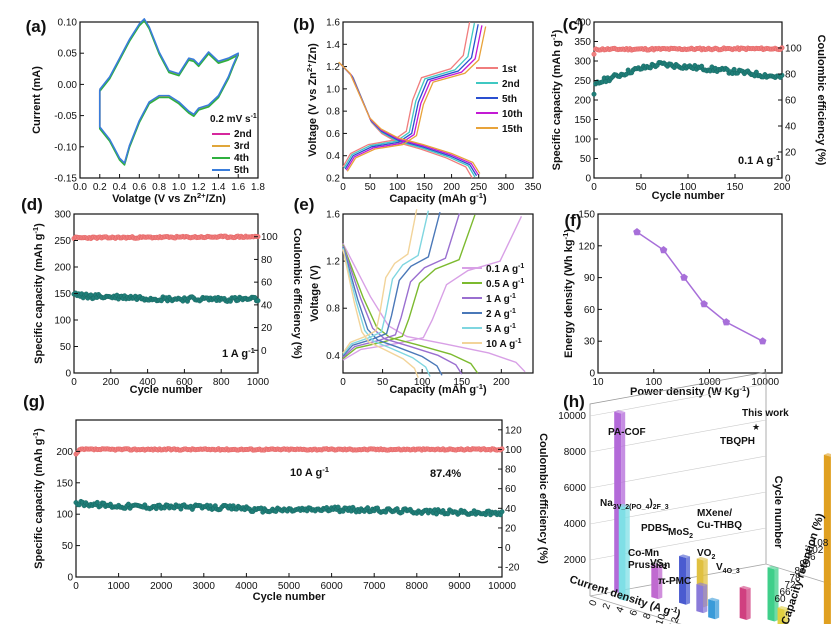 The height and width of the screenshot is (624, 831). Describe the element at coordinates (598, 382) in the screenshot. I see `x-tick-label: 10` at that location.